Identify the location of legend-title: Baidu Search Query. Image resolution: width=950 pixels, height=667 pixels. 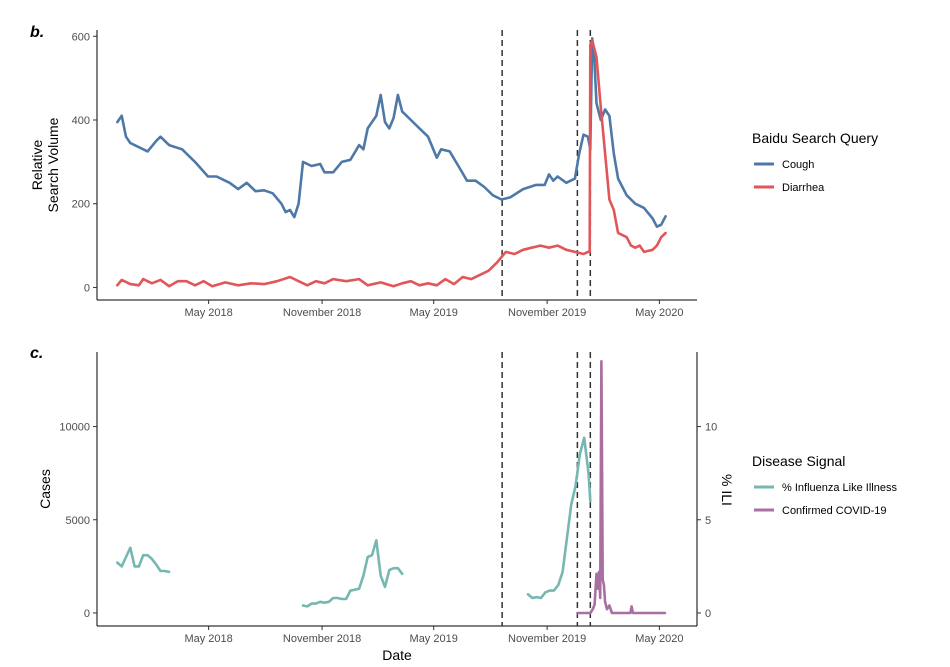
(815, 138).